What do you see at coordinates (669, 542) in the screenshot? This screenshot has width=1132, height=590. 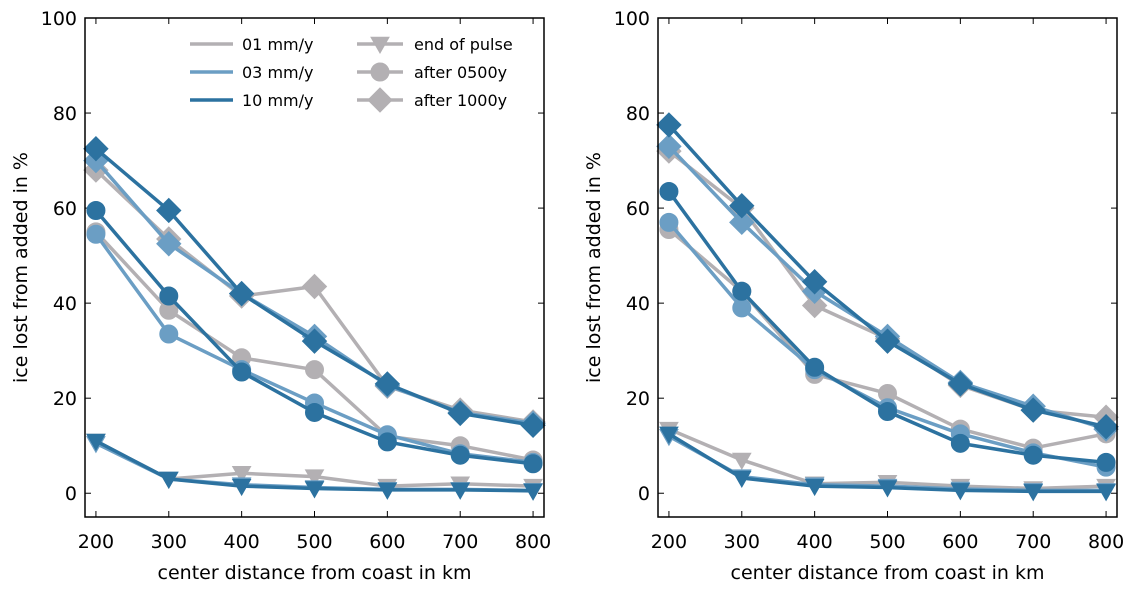 I see `x-tick-label: 200` at bounding box center [669, 542].